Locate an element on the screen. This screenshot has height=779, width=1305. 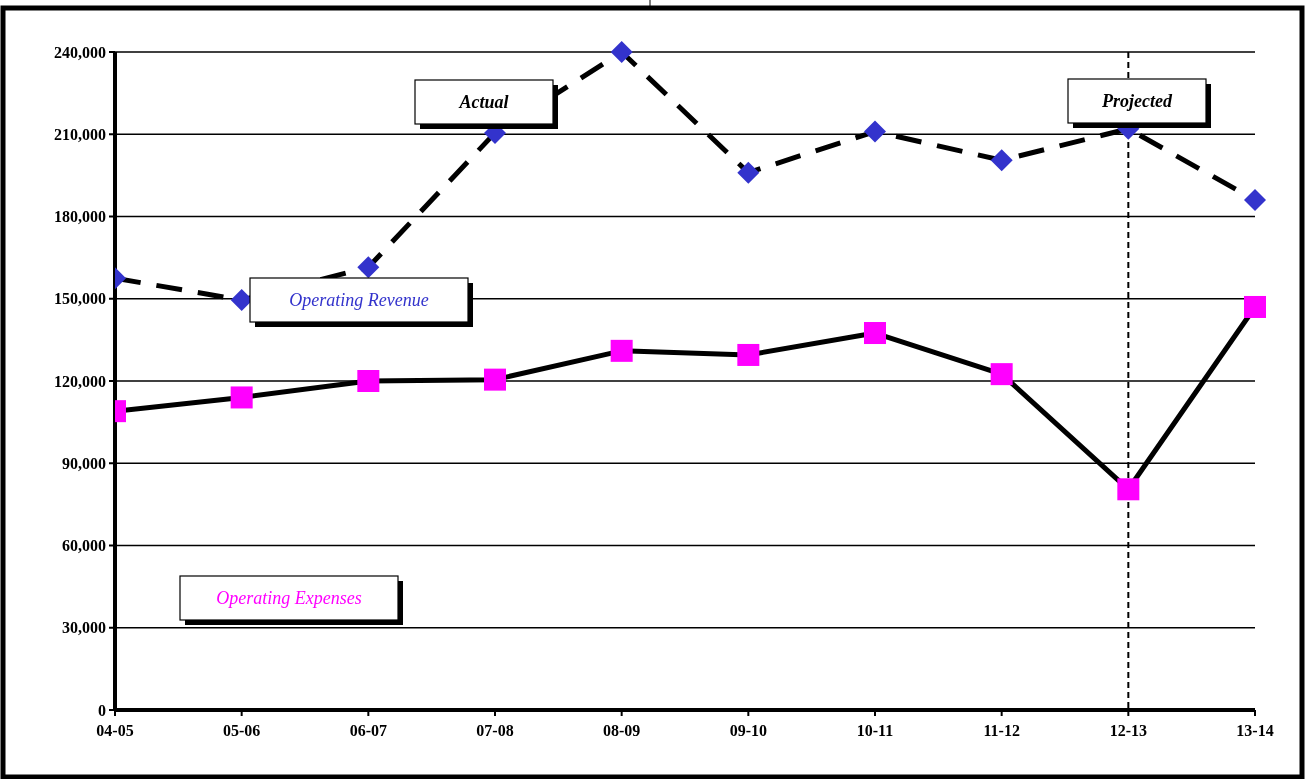
x-tick-label: 11-12 is located at coordinates (1001, 730).